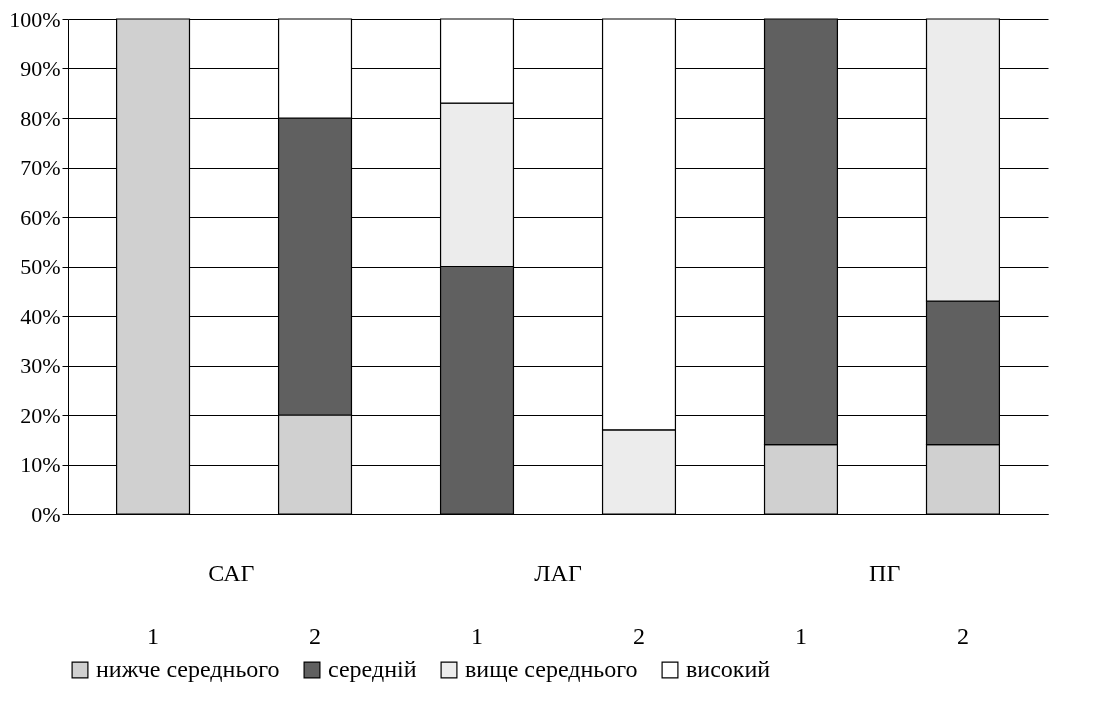  I want to click on y-tick-label: 30%, so click(40, 365).